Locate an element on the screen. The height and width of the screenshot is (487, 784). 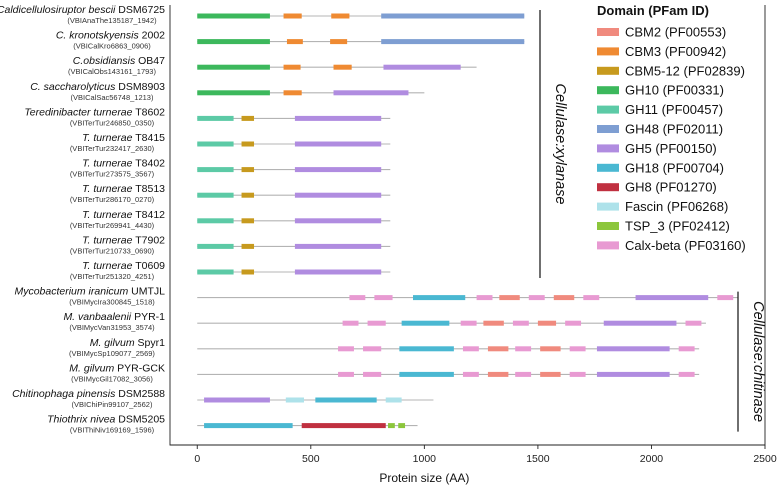
protein-name: M. vanbaalenii PYR-1 is located at coordinates (114, 317).